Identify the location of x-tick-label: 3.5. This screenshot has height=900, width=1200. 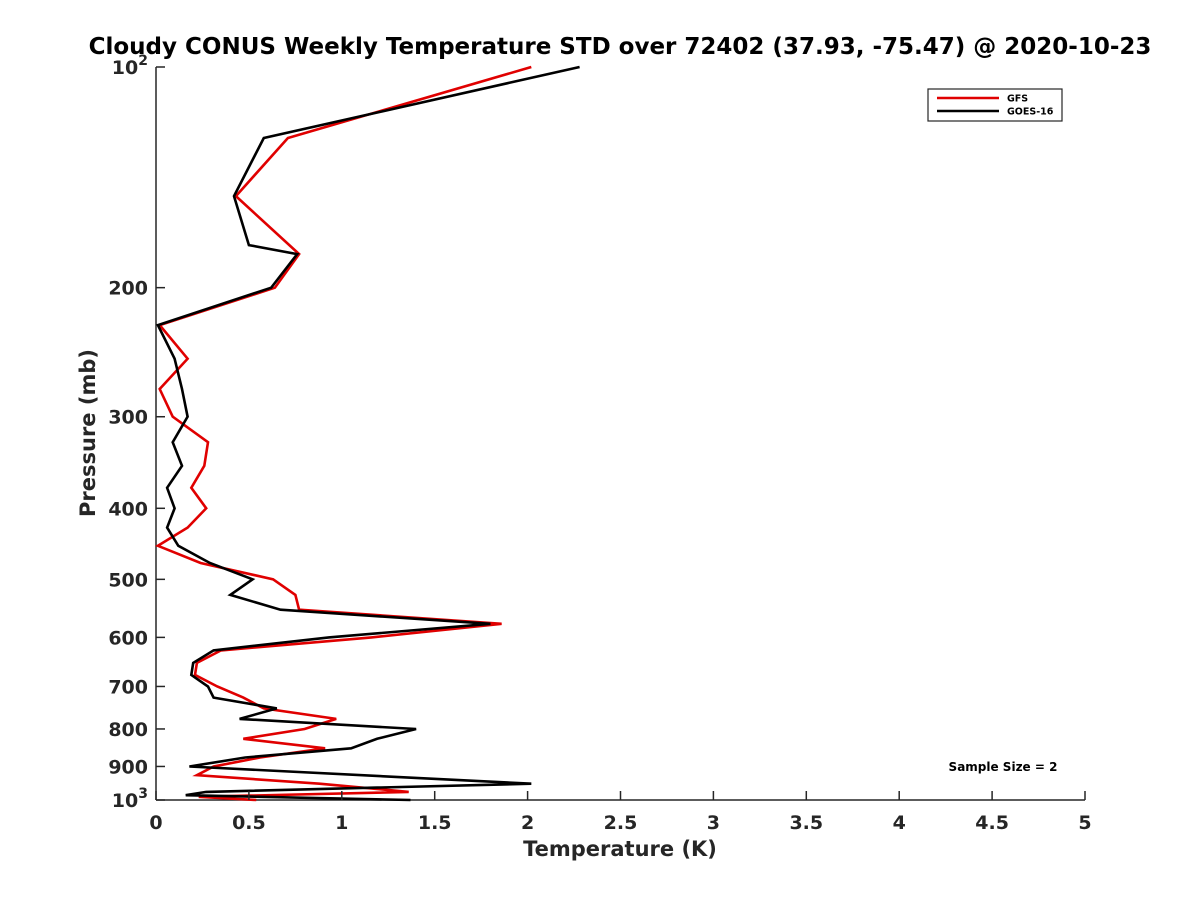
(806, 823).